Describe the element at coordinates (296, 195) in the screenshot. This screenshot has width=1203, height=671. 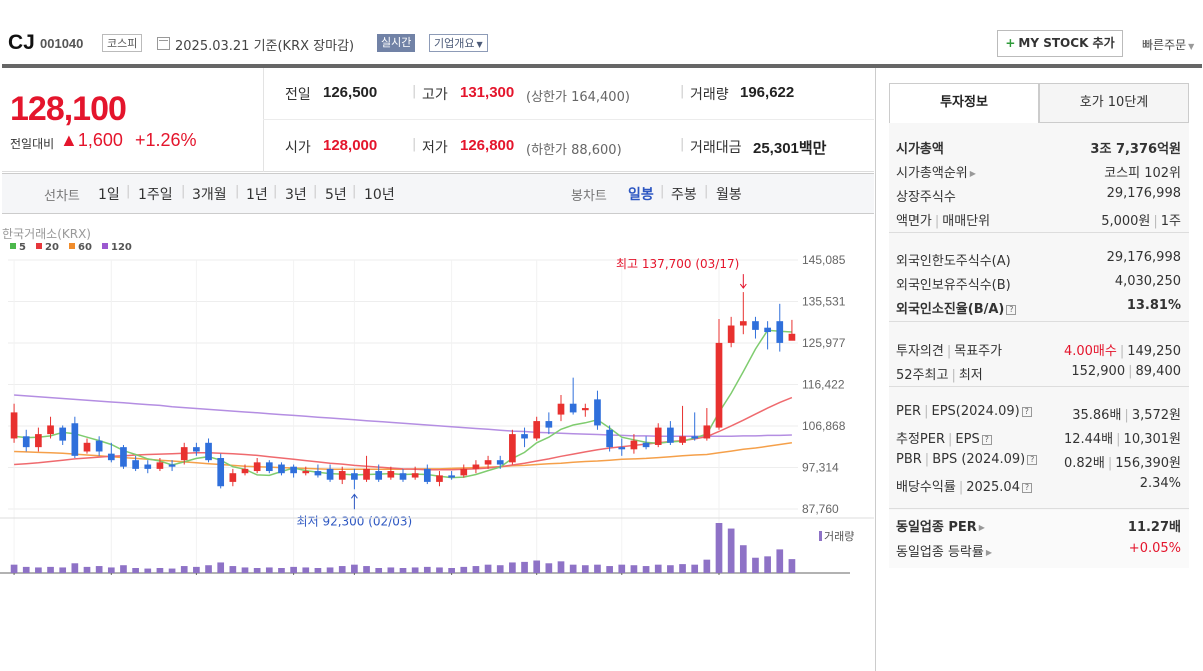
I see `tab-period-3y: 3년` at that location.